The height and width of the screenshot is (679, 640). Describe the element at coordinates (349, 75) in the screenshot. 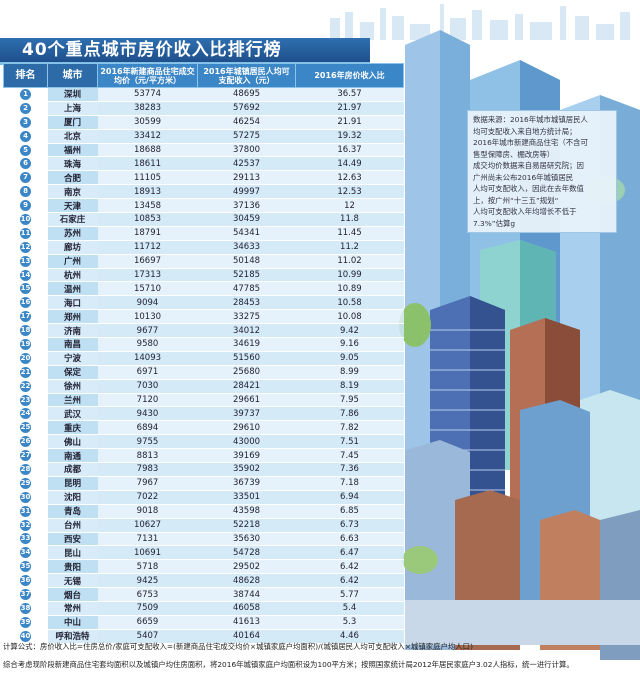

I see `col-ratio-header: 2016年房价收入比` at that location.